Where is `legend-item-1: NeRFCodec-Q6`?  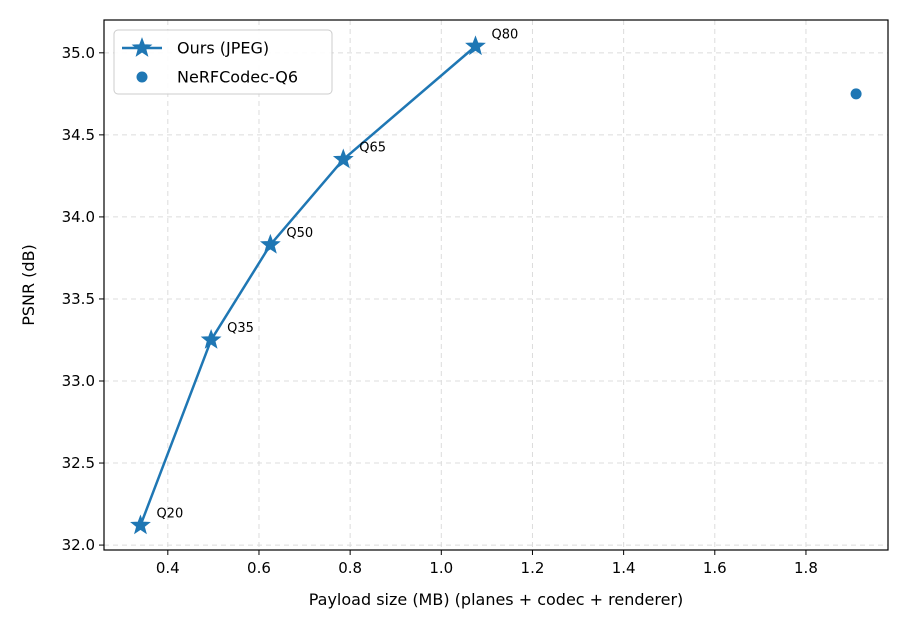 legend-item-1: NeRFCodec-Q6 is located at coordinates (217, 77).